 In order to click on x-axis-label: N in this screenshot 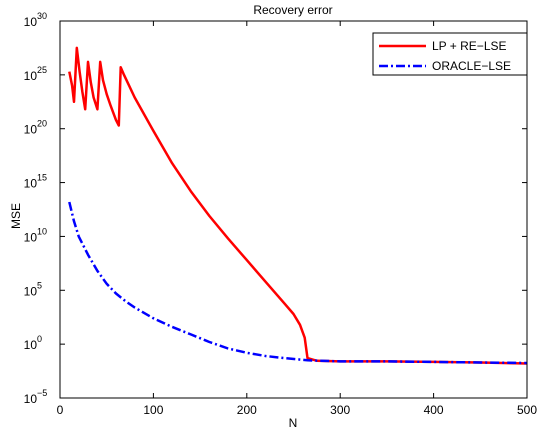, I will do `click(293, 423)`.